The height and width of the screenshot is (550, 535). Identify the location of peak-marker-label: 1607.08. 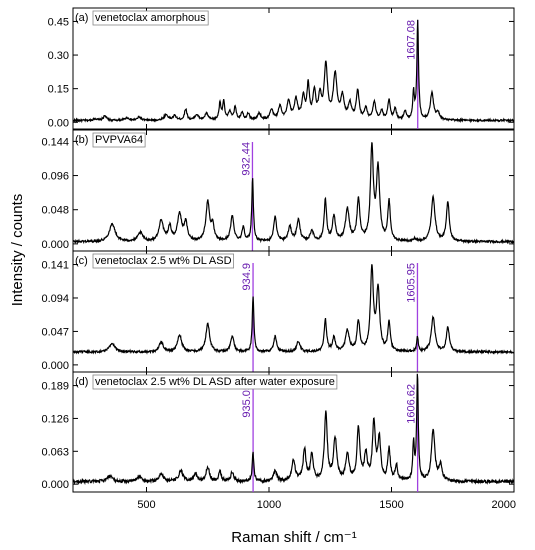
(412, 40).